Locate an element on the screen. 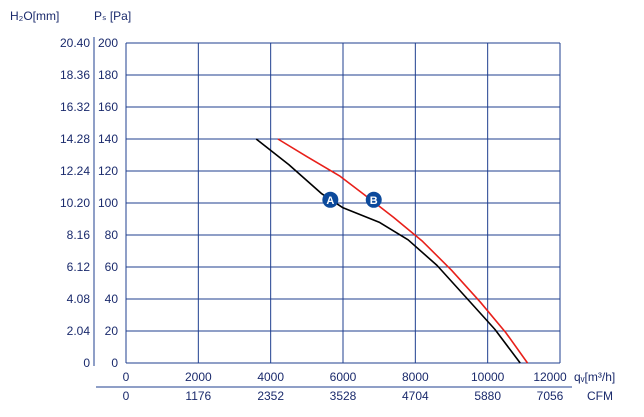 Image resolution: width=644 pixels, height=417 pixels. y-tick-mm: 6.12 is located at coordinates (79, 267).